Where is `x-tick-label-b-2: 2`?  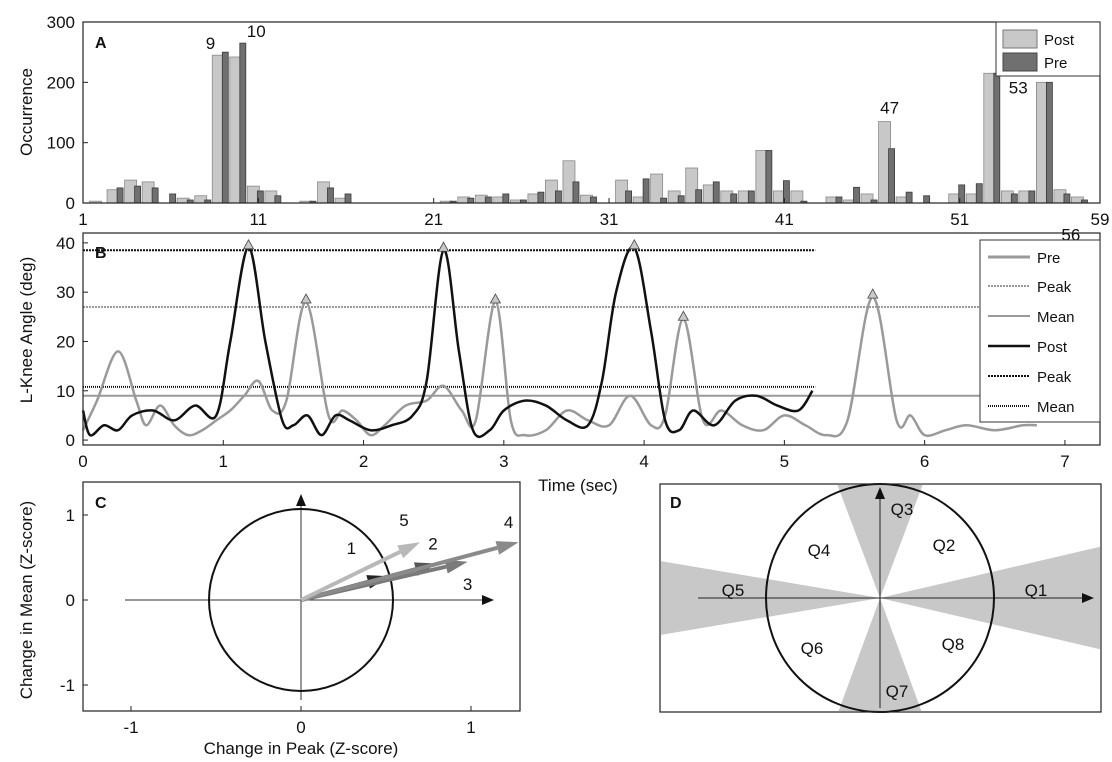
x-tick-label-b-2: 2 is located at coordinates (363, 461).